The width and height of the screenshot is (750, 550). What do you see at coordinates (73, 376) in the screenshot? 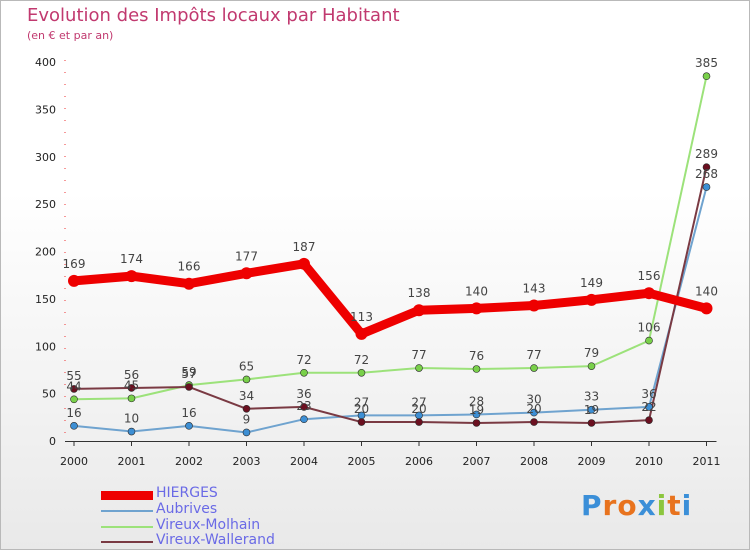
I see `data-label: 55` at bounding box center [73, 376].